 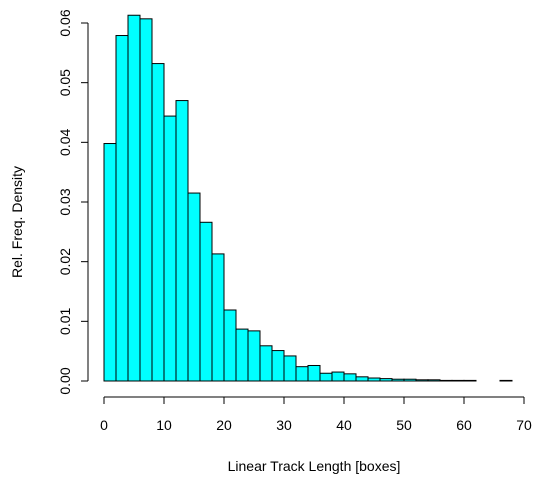 What do you see at coordinates (65, 82) in the screenshot?
I see `y-tick-label: 0.05` at bounding box center [65, 82].